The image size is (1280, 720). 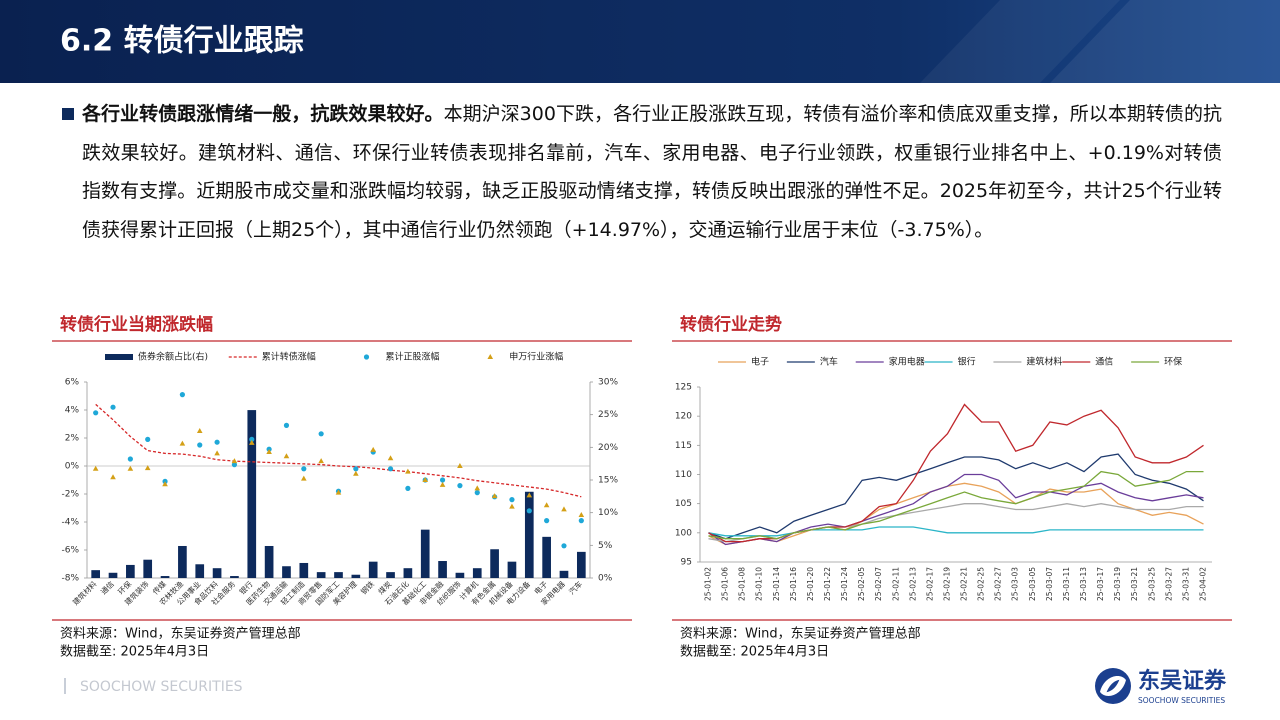 I want to click on y-tick-label: 6%, so click(x=72, y=383).